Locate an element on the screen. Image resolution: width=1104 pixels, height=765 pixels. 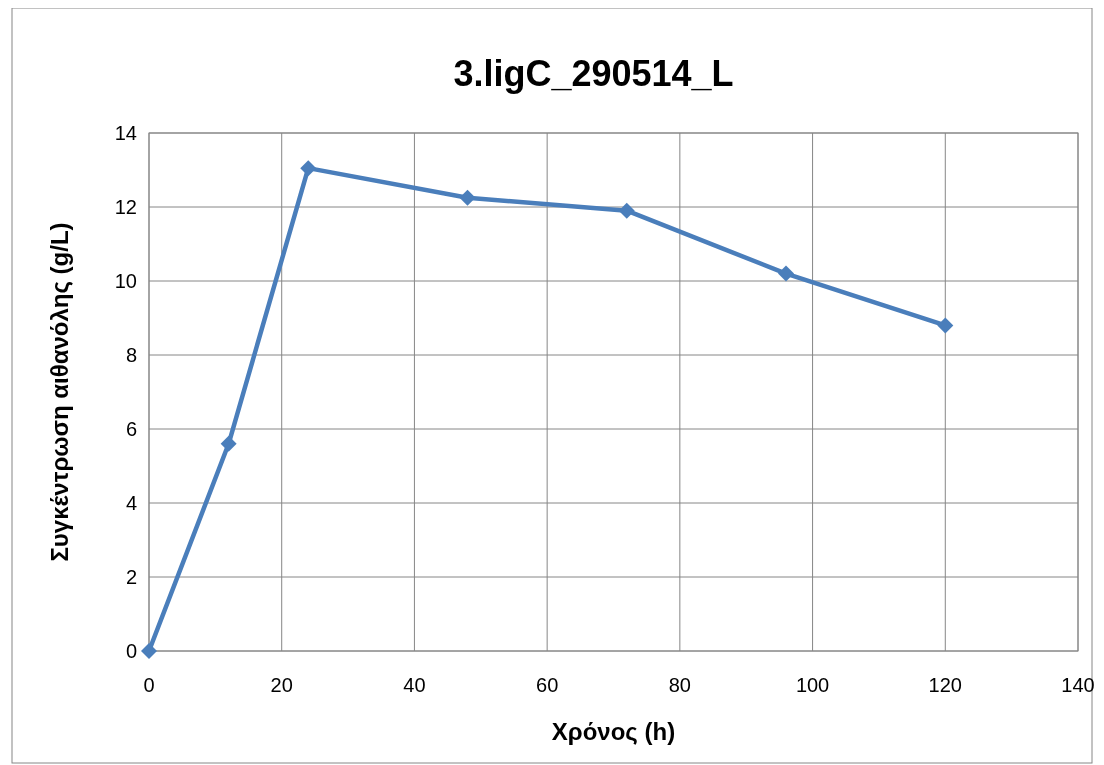
x-tick-label: 20 is located at coordinates (281, 685).